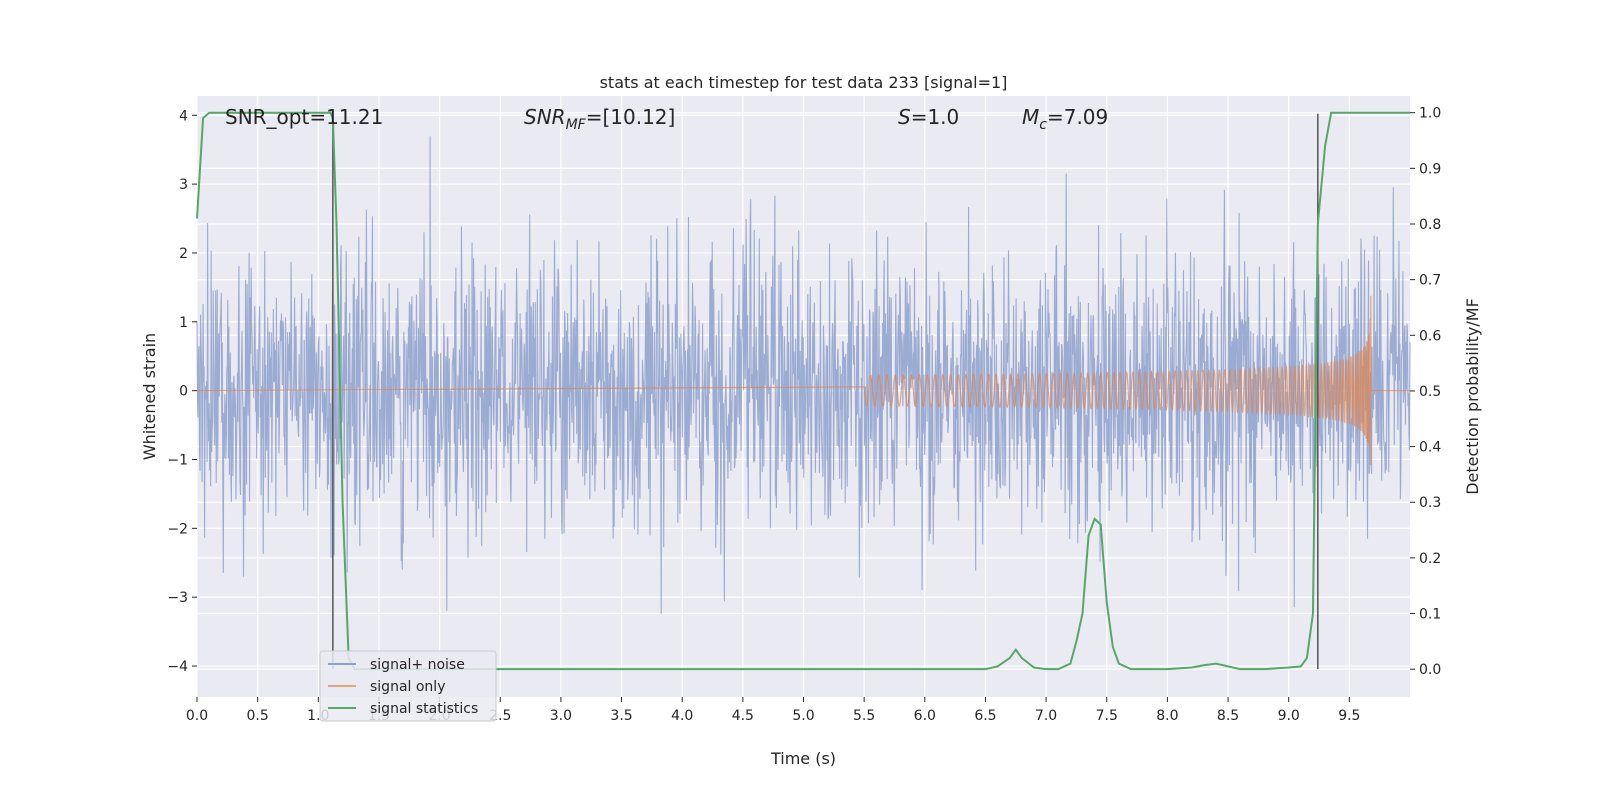 The width and height of the screenshot is (1600, 800). Describe the element at coordinates (1430, 169) in the screenshot. I see `y2-tick-label-9: 0.9` at that location.